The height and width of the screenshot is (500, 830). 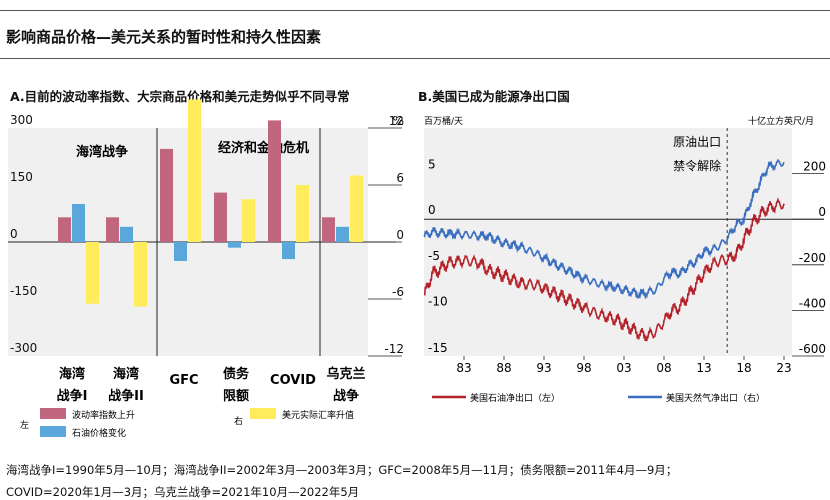 I want to click on panel-b-left-tick-label: -15, so click(x=438, y=348).